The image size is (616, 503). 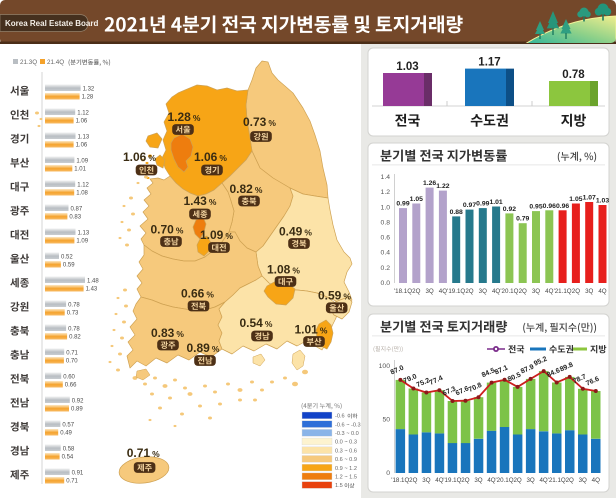 What do you see at coordinates (386, 222) in the screenshot?
I see `svg-text: 0.8` at bounding box center [386, 222].